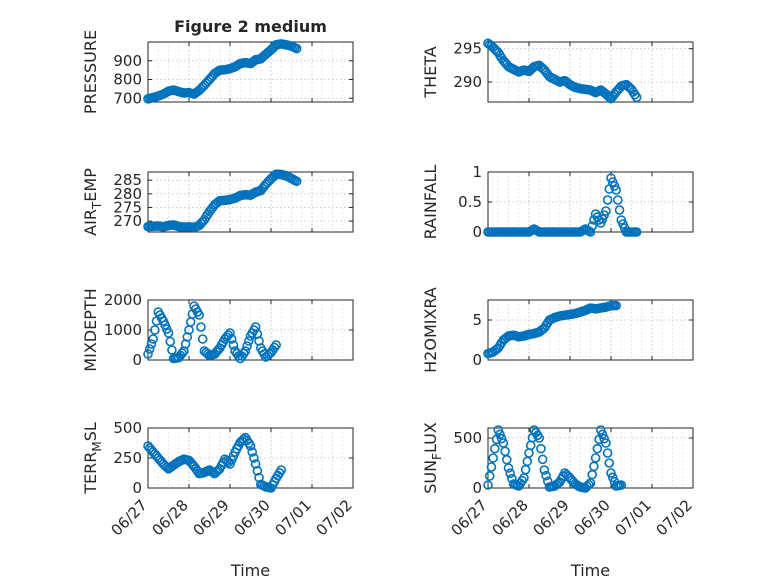 The height and width of the screenshot is (583, 778). What do you see at coordinates (123, 300) in the screenshot?
I see `y-tick-label: 2000` at bounding box center [123, 300].